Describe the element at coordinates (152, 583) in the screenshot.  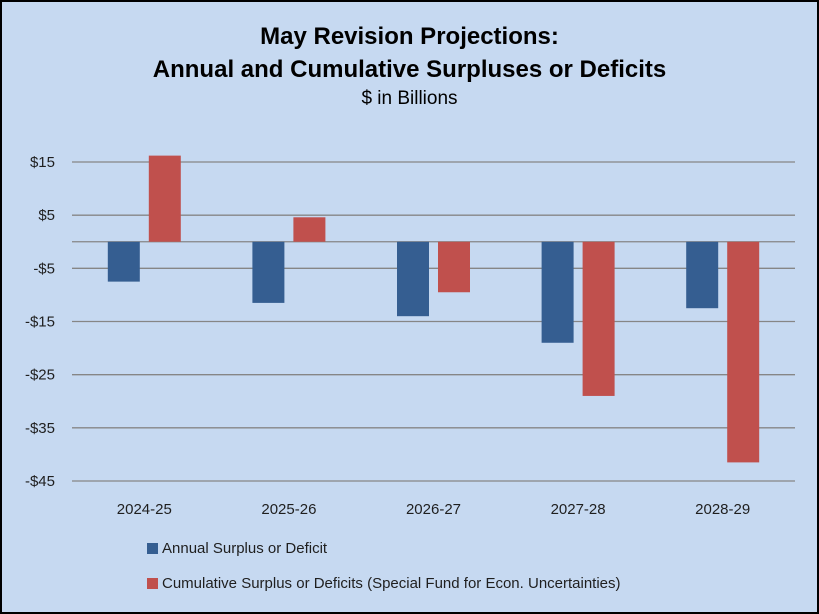
I see `legend-swatch-cumulative` at that location.